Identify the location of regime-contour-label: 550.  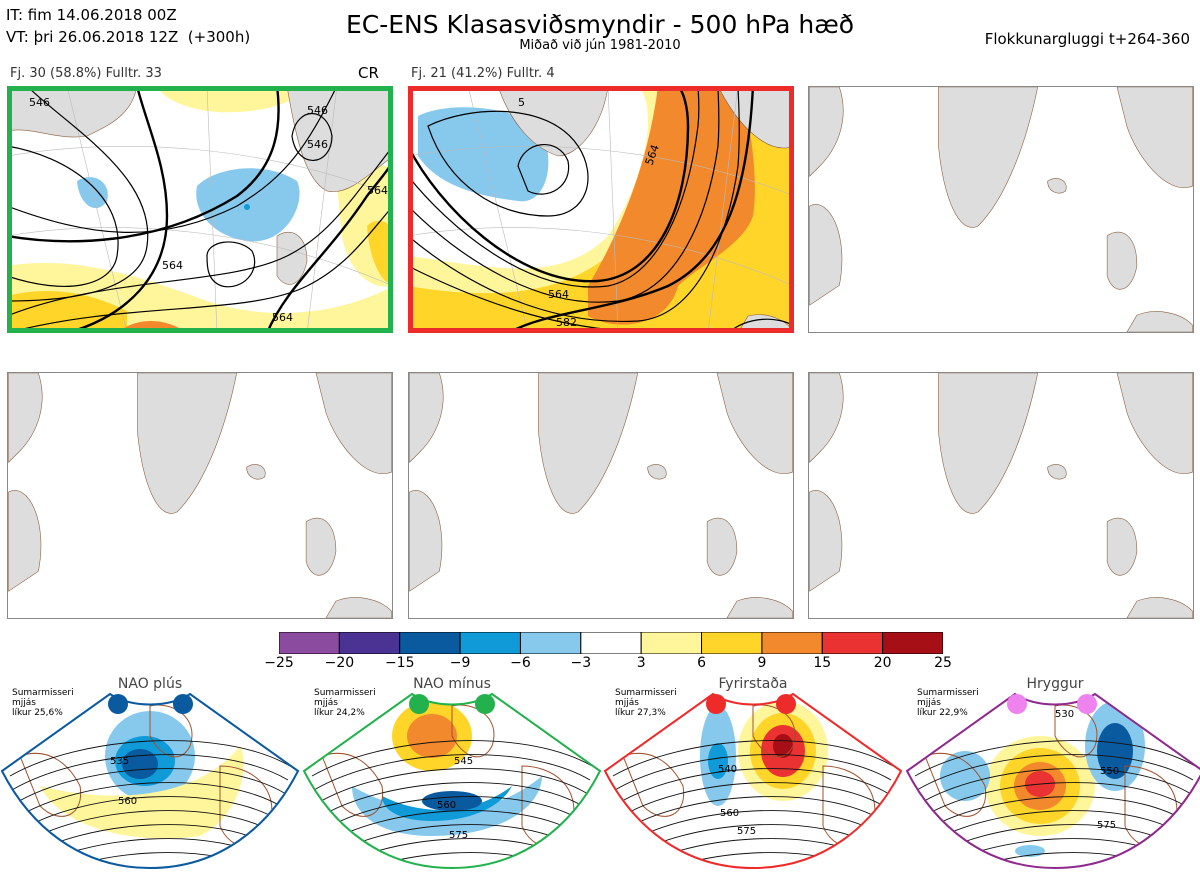
(1109, 771).